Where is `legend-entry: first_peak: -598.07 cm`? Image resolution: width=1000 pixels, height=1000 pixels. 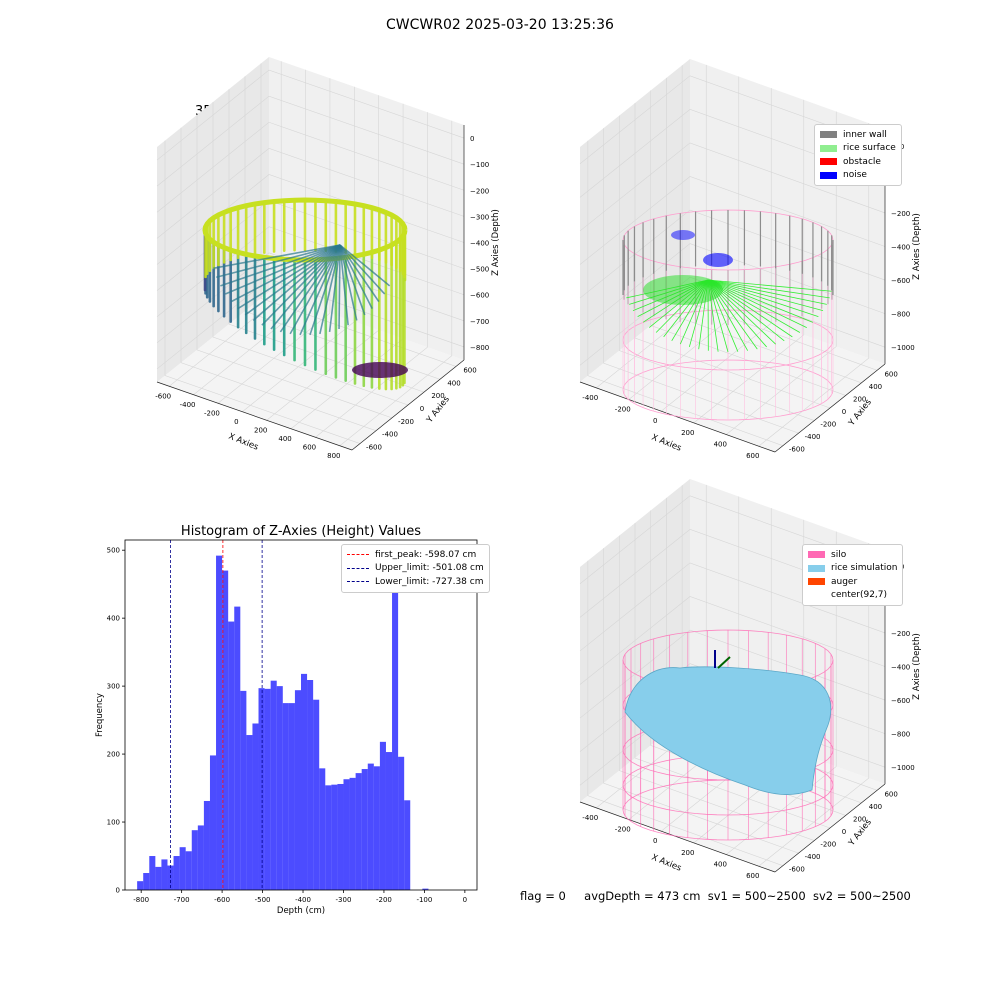
legend-entry: first_peak: -598.07 cm is located at coordinates (415, 555).